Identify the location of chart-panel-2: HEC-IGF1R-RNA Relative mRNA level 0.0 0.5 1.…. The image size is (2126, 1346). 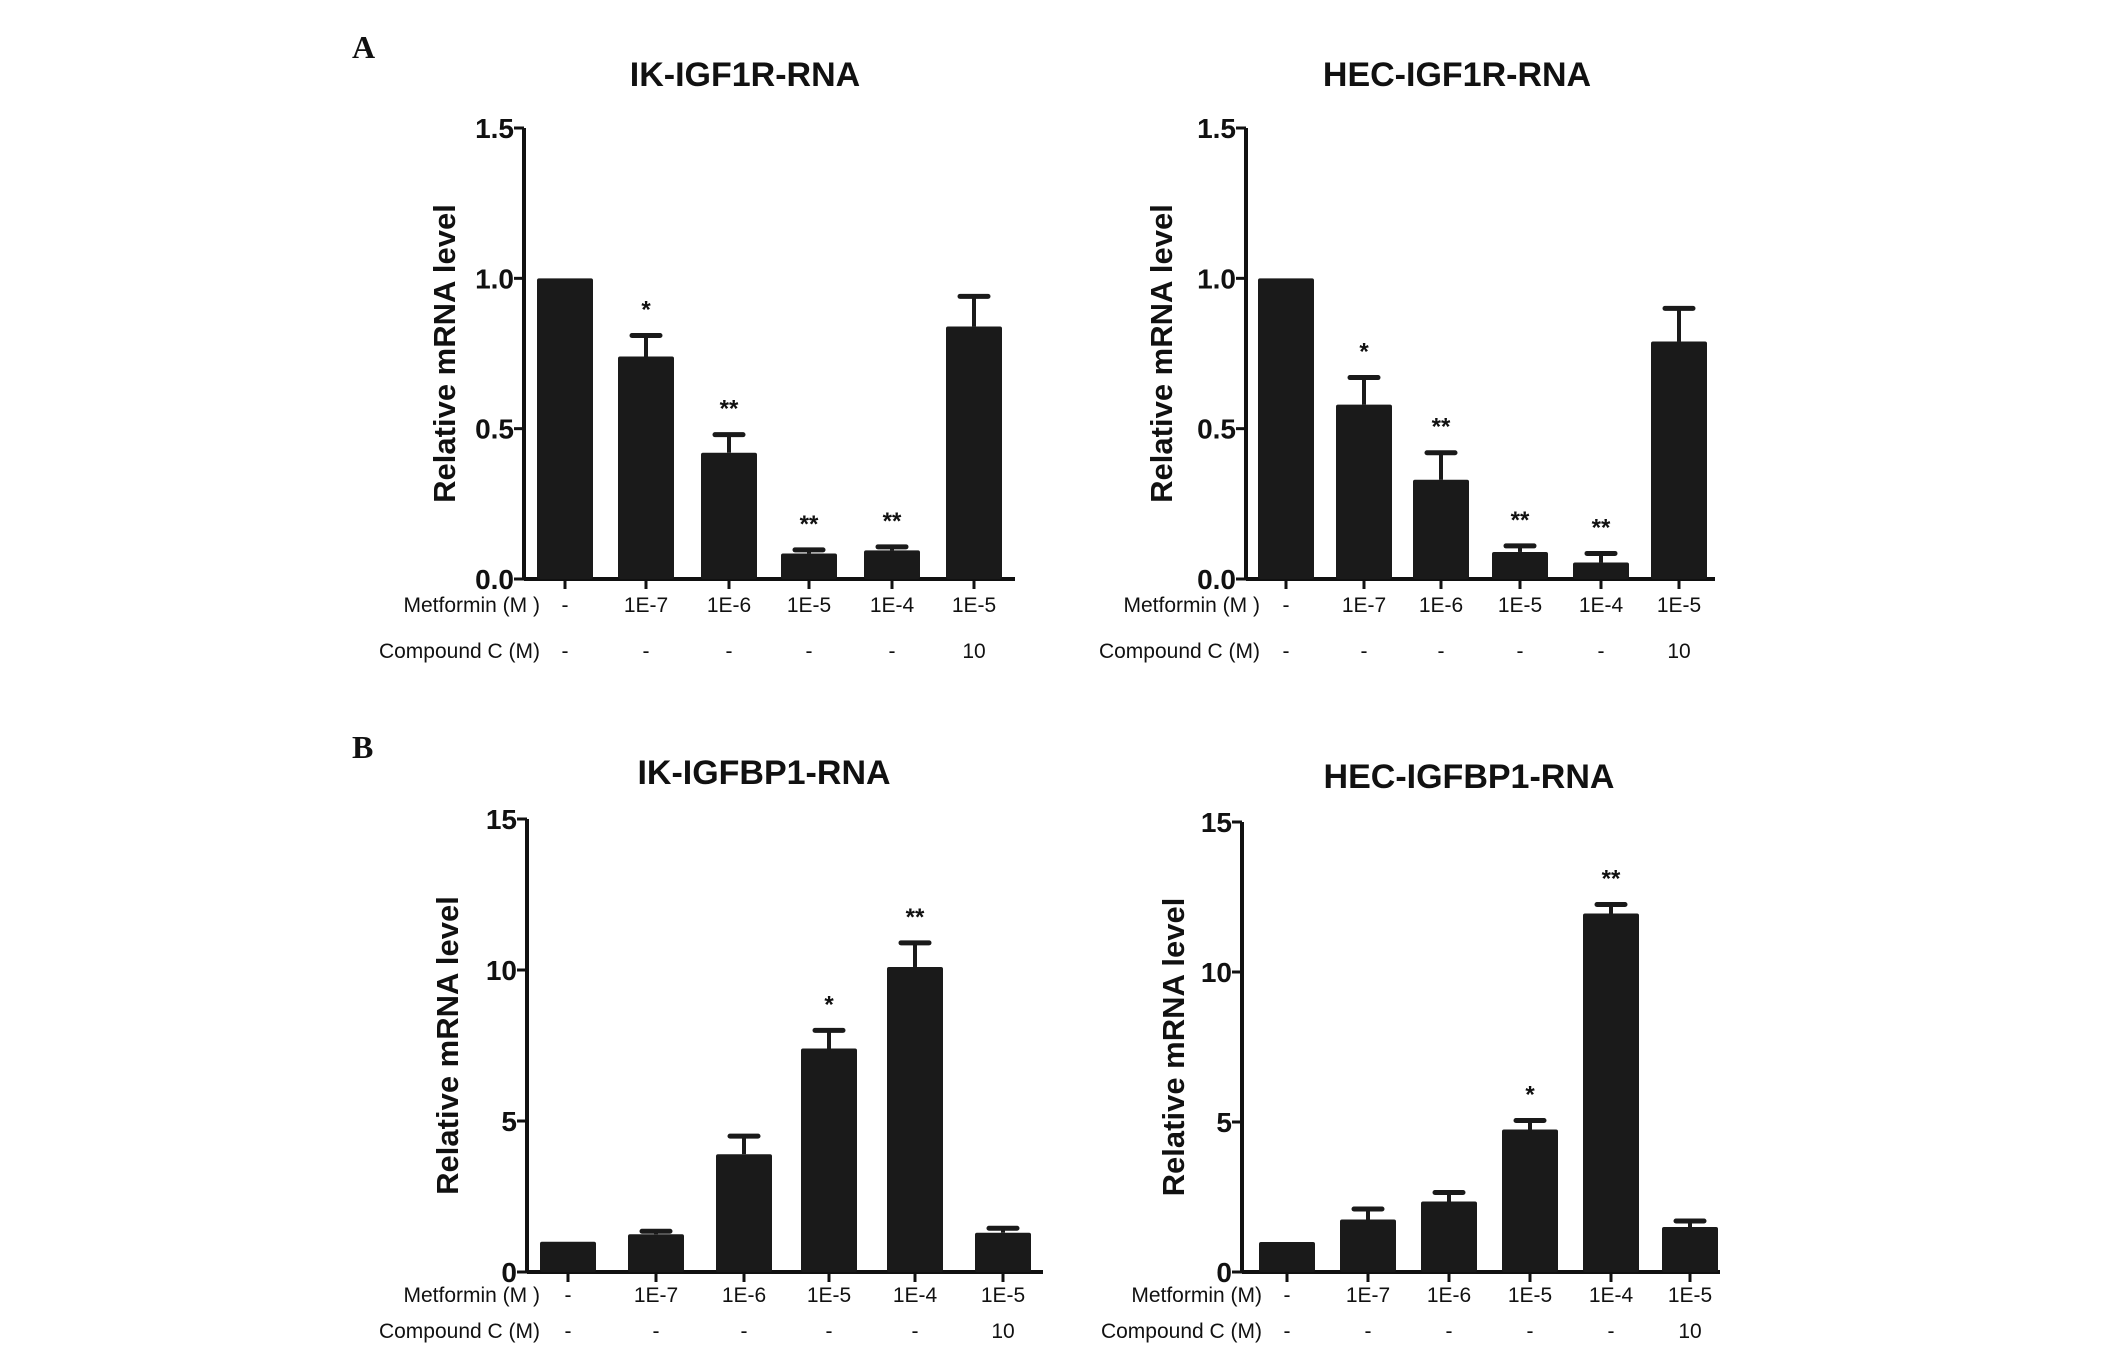
(1407, 359).